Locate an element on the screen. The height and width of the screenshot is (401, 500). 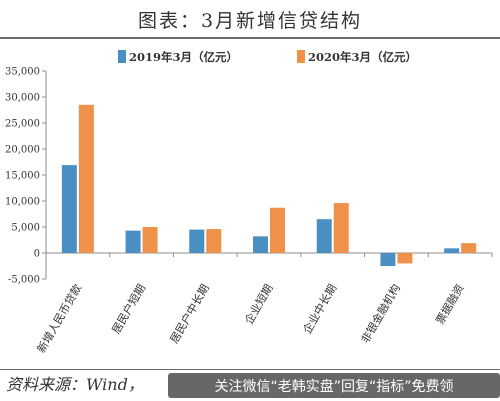
legend-swatch-2020 is located at coordinates (301, 56).